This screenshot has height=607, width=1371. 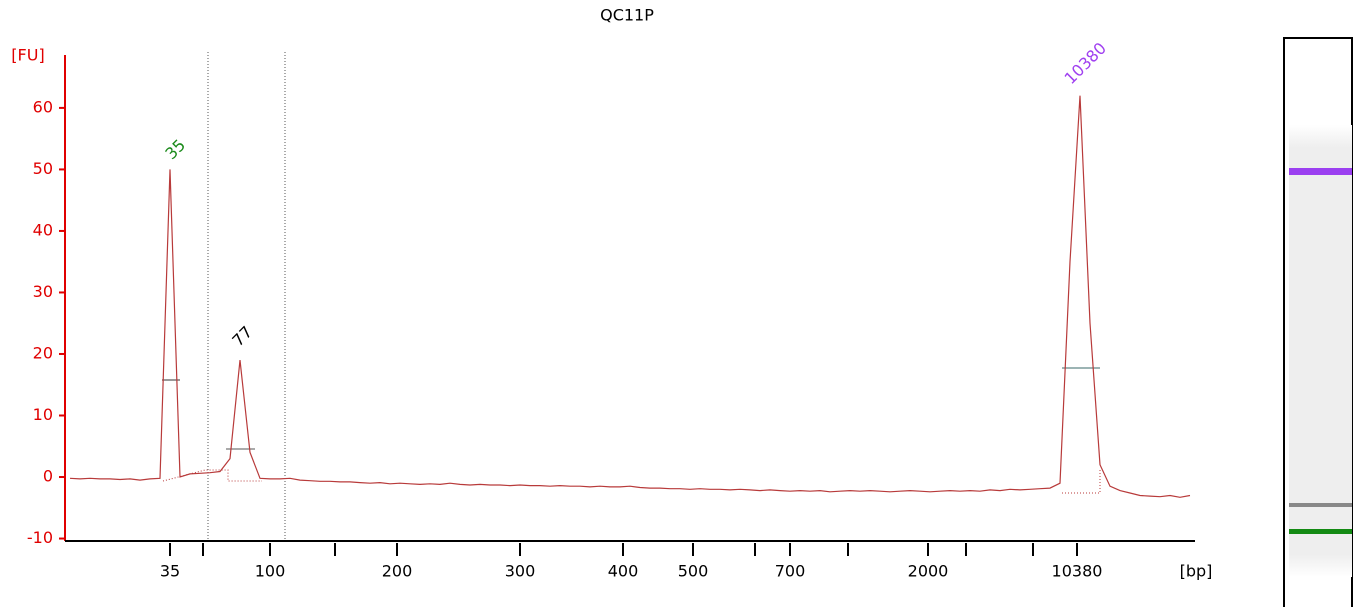 What do you see at coordinates (270, 571) in the screenshot?
I see `x-tick-label: 100` at bounding box center [270, 571].